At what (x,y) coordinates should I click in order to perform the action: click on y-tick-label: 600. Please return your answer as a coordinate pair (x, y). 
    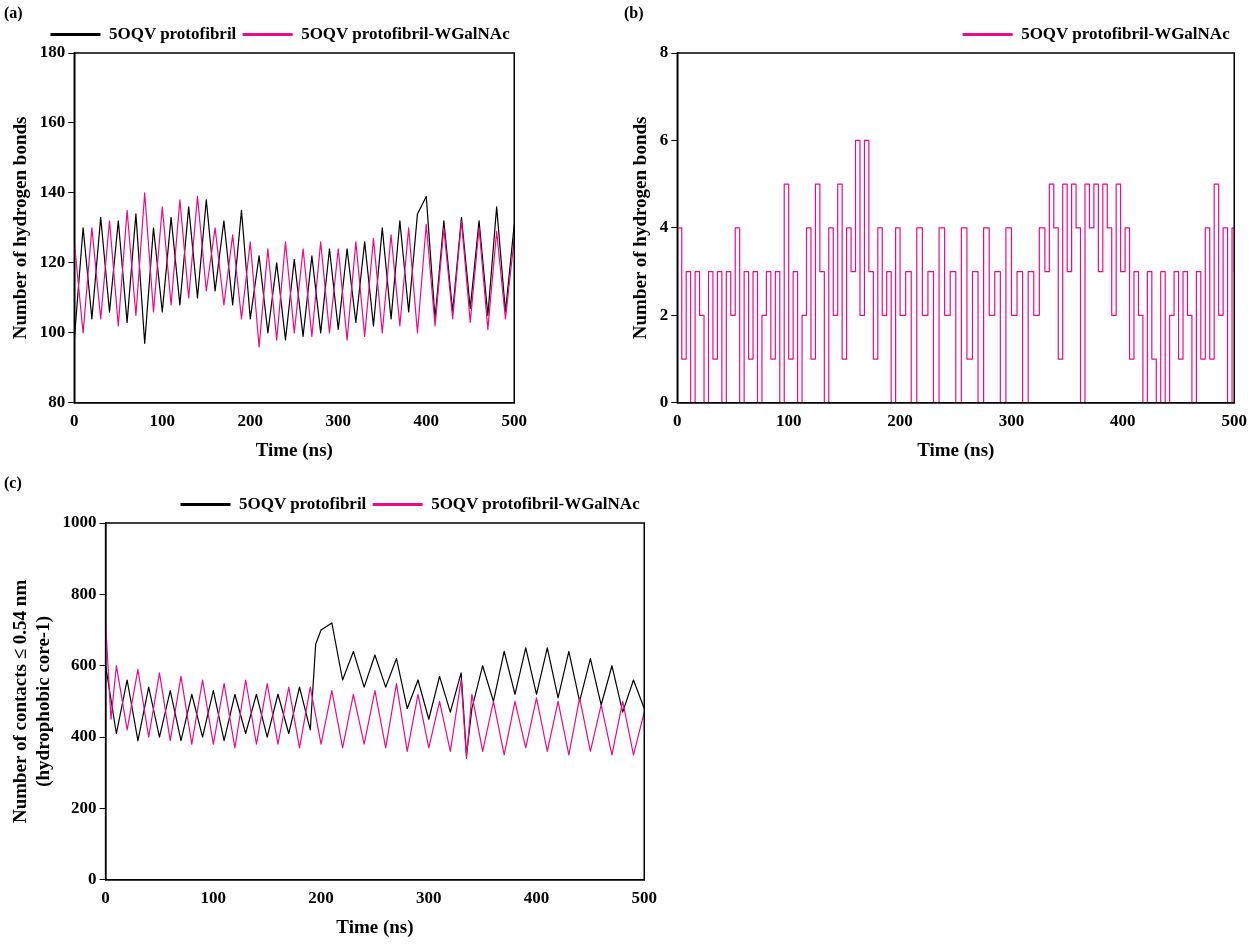
    Looking at the image, I should click on (84, 665).